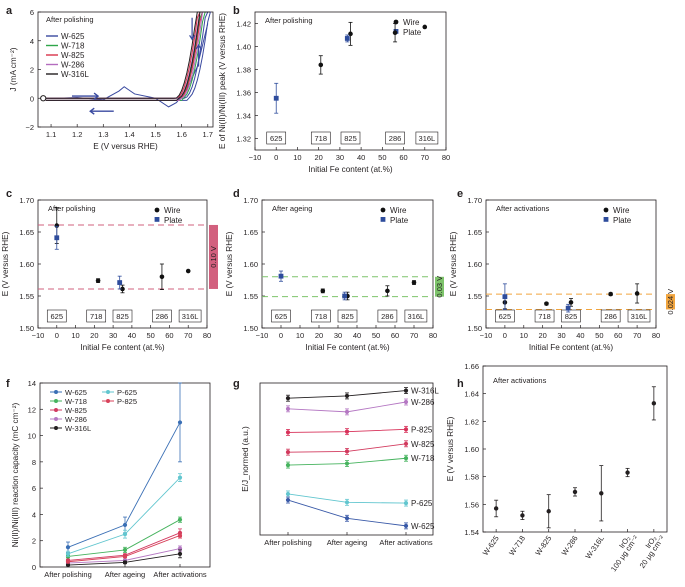  What do you see at coordinates (34, 541) in the screenshot?
I see `panel-f-ytick-label: 2` at bounding box center [34, 541].